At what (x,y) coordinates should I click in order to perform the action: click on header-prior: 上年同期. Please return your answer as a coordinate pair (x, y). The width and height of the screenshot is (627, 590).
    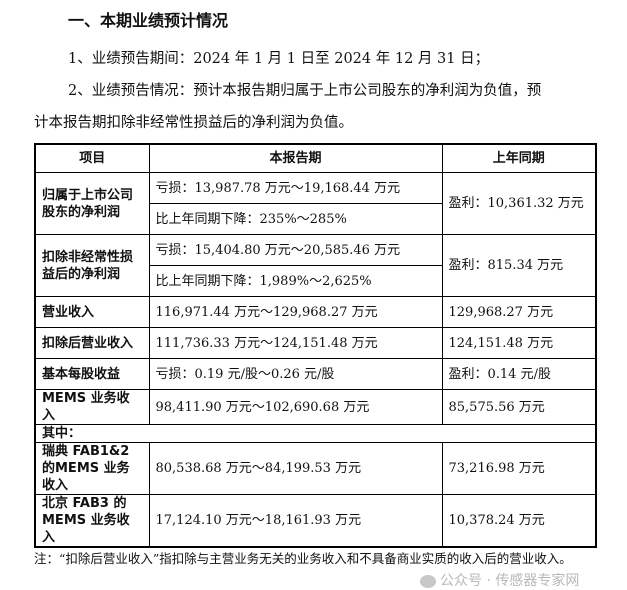
    Looking at the image, I should click on (519, 158).